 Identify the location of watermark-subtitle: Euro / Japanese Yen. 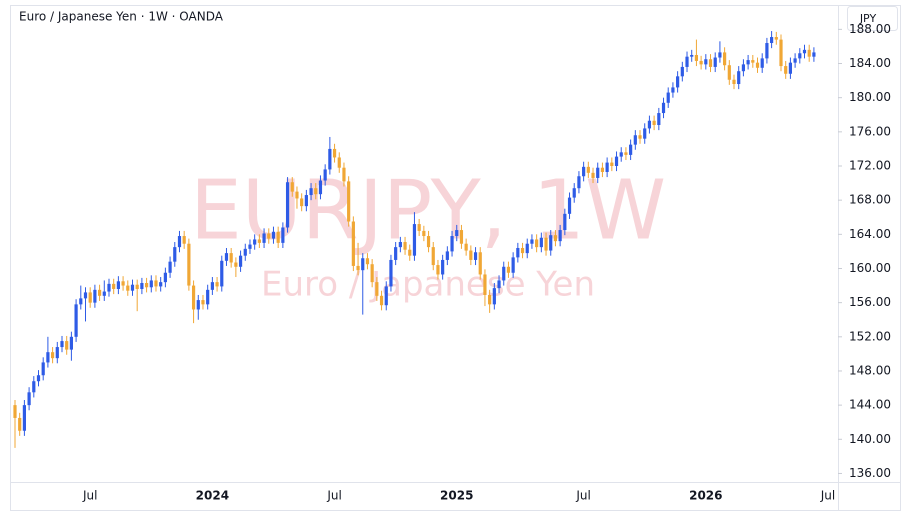
(428, 285).